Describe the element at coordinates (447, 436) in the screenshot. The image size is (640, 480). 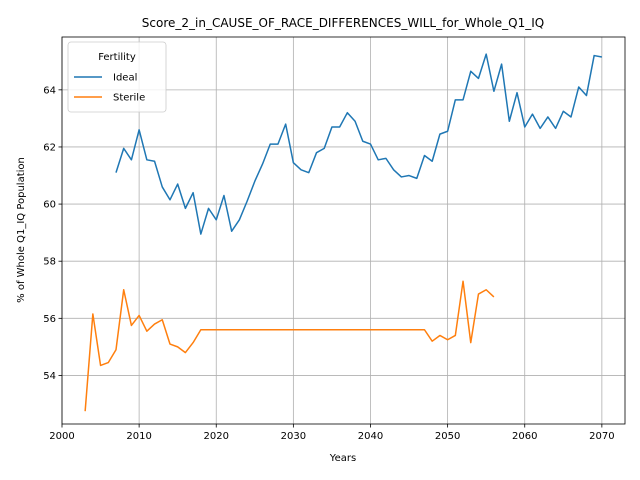
I see `x-tick-label: 2050` at that location.